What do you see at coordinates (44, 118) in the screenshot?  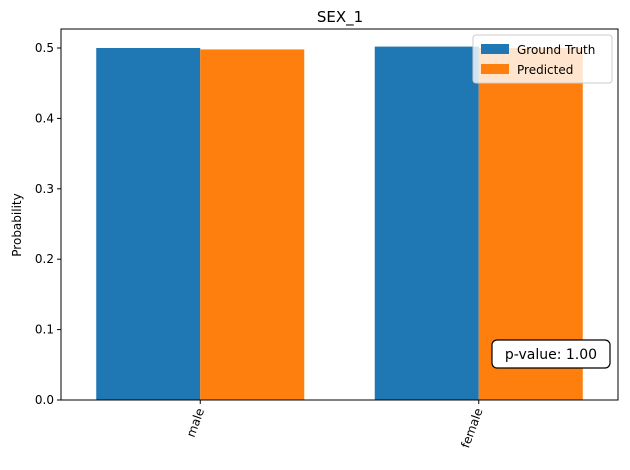 I see `y-tick-label: 0.4` at bounding box center [44, 118].